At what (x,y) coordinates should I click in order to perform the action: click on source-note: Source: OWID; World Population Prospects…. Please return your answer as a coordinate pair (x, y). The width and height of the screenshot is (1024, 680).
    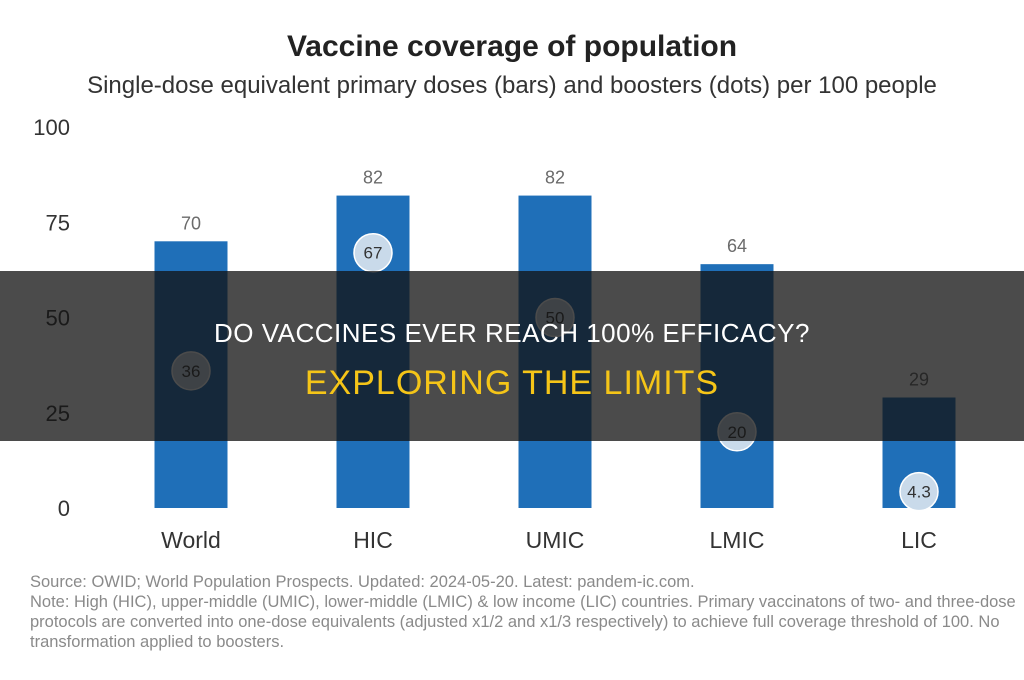
    Looking at the image, I should click on (362, 582).